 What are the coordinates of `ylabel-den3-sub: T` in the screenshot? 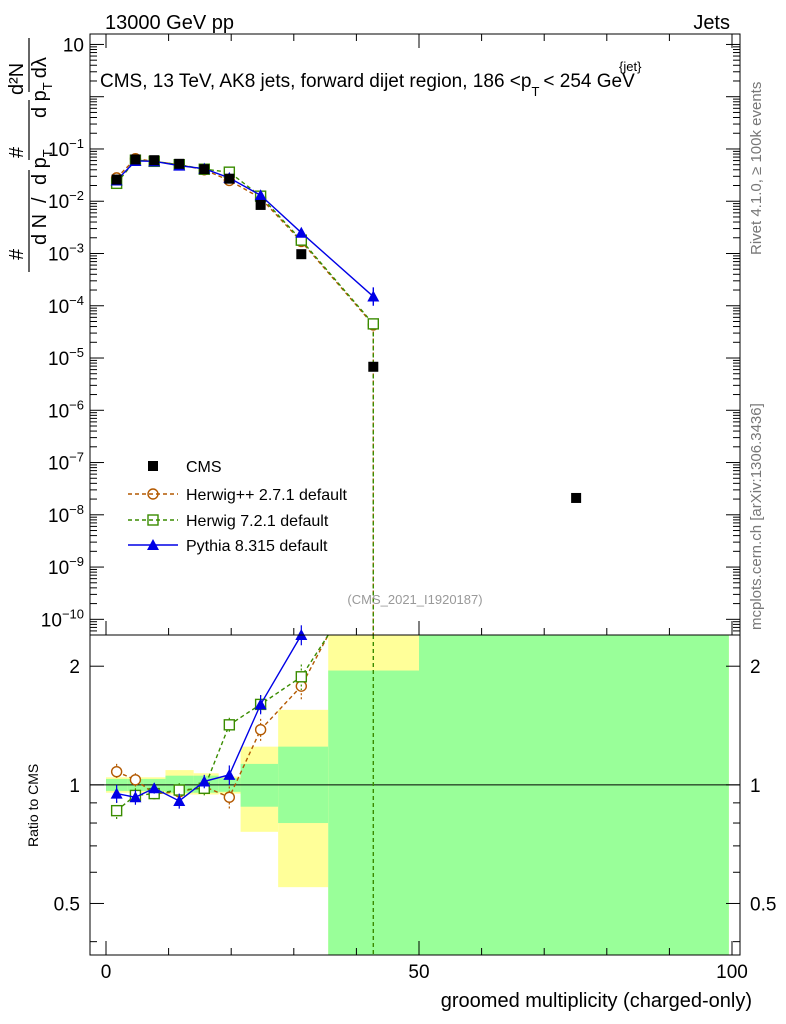 It's located at (47, 86).